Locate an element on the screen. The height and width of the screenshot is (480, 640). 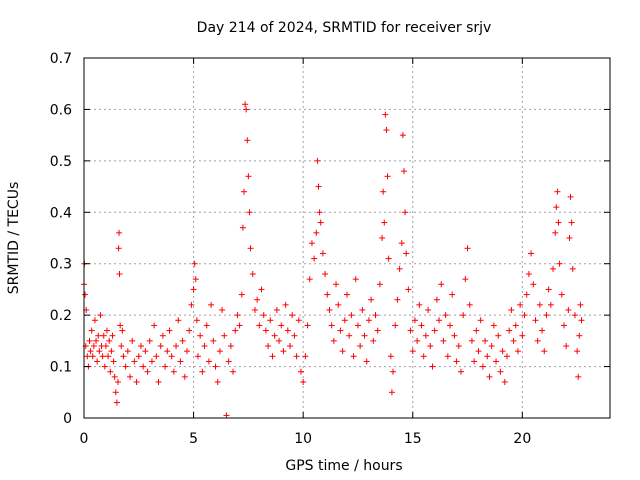
y-tick-label: 0.7 is located at coordinates (61, 59).